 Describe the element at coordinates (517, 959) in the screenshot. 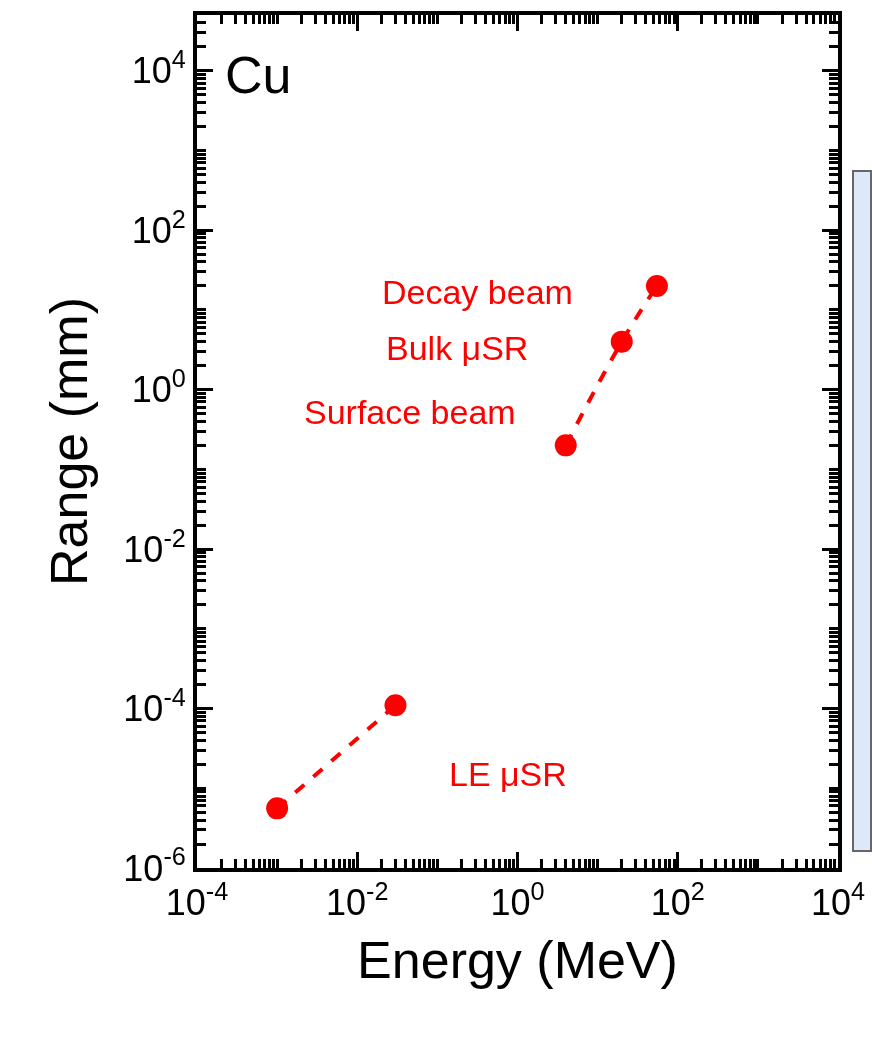

I see `x-axis-title: Energy (MeV)` at that location.